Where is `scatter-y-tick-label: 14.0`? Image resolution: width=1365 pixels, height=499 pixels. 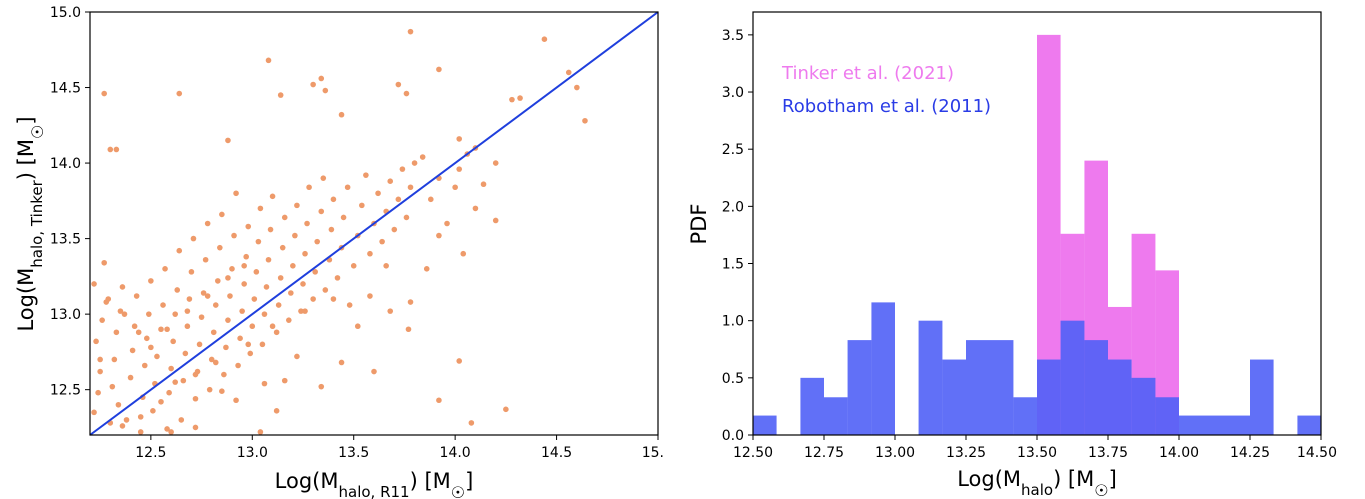
scatter-y-tick-label: 14.0 is located at coordinates (65, 164).